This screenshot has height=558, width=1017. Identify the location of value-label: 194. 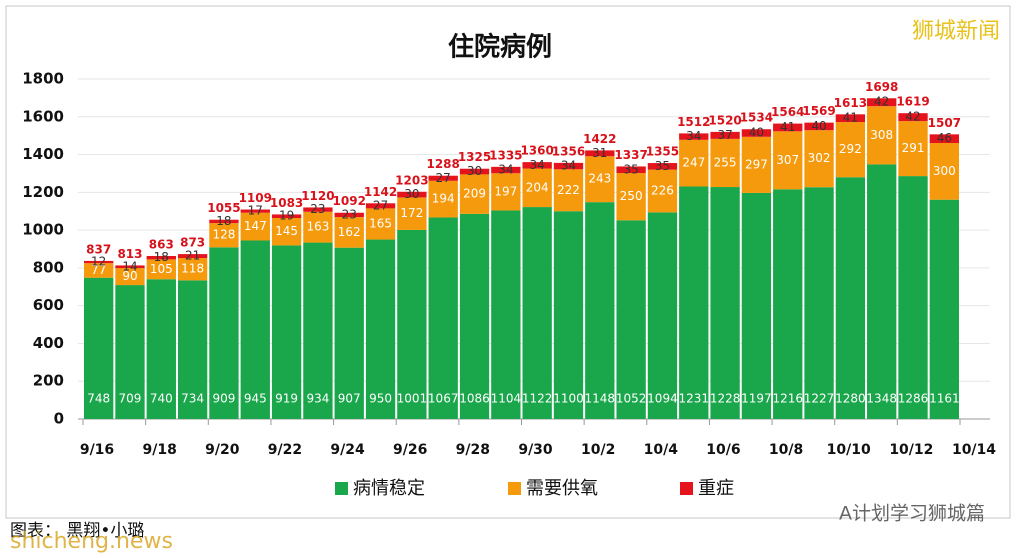
(443, 199).